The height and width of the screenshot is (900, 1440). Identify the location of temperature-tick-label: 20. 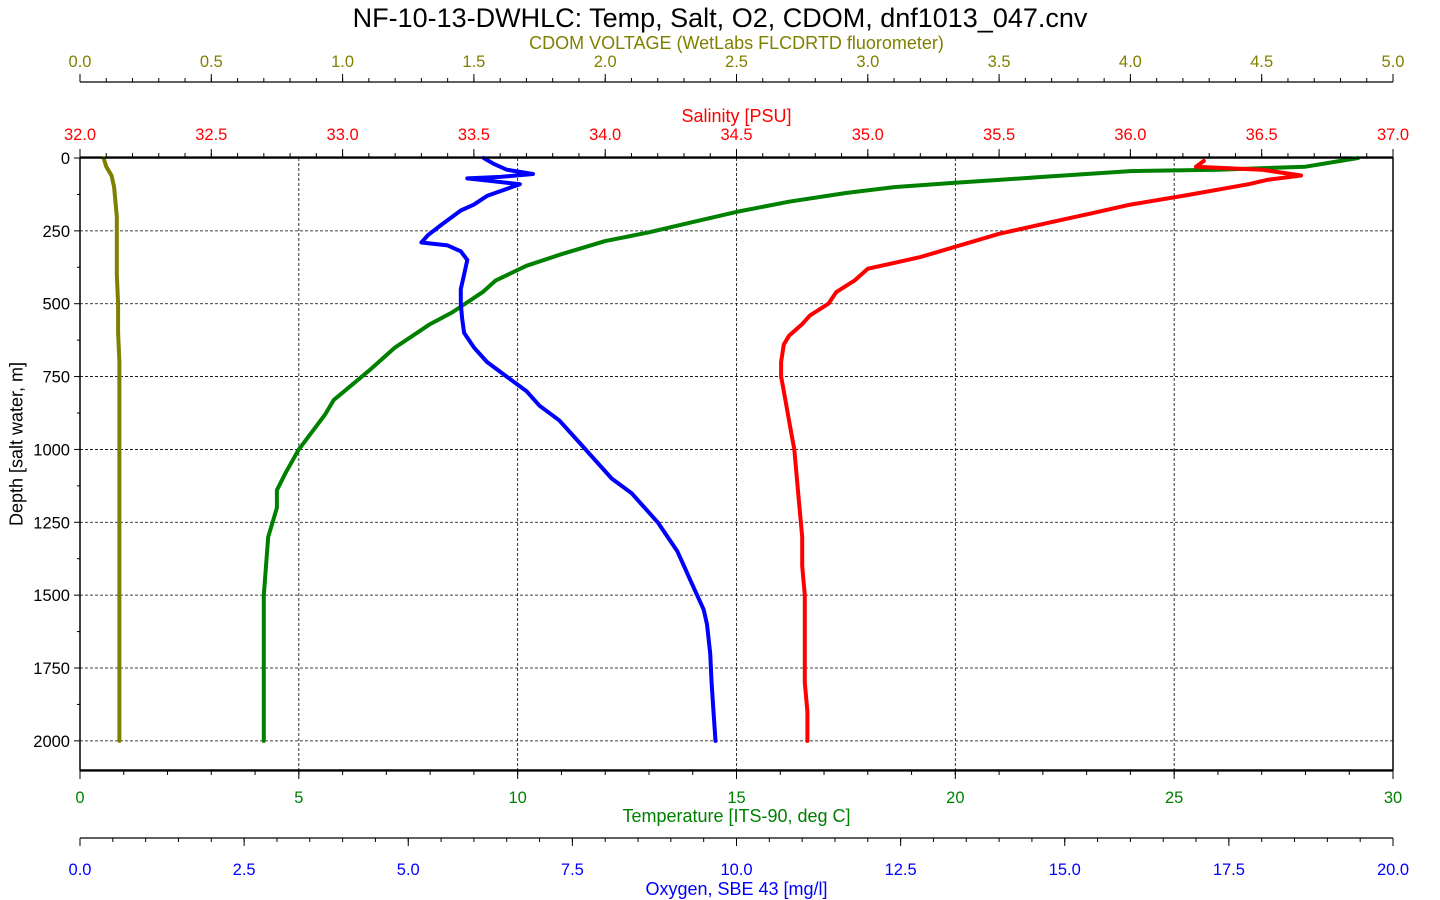
(955, 798).